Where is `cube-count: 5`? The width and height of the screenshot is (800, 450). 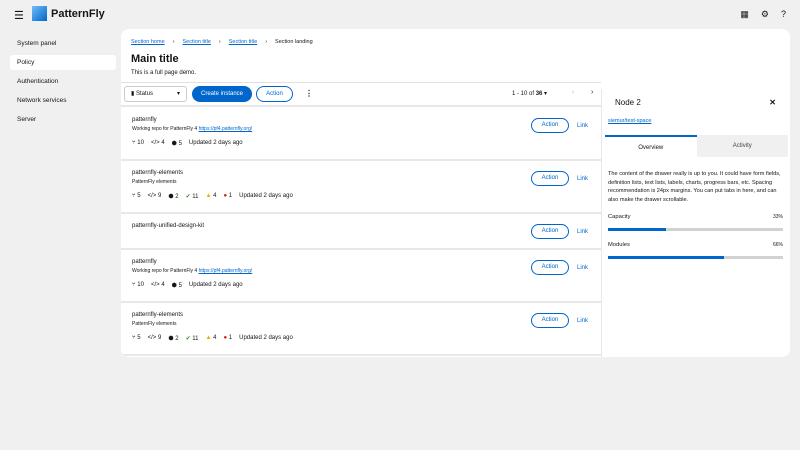
cube-count: 5 is located at coordinates (180, 144).